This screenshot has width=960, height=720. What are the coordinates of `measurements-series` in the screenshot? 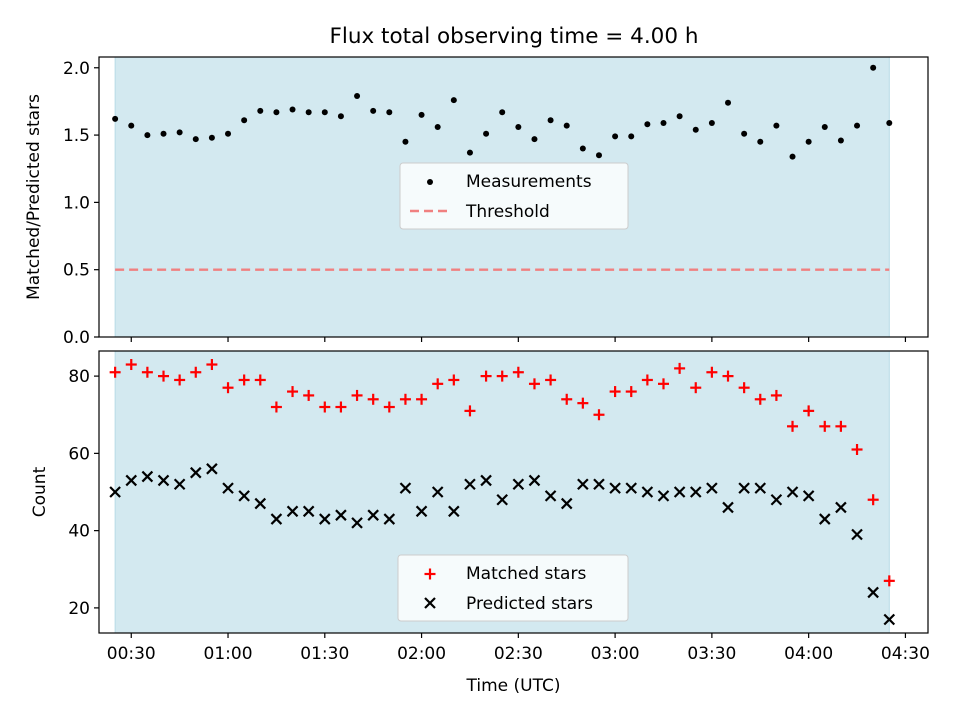 It's located at (502, 112).